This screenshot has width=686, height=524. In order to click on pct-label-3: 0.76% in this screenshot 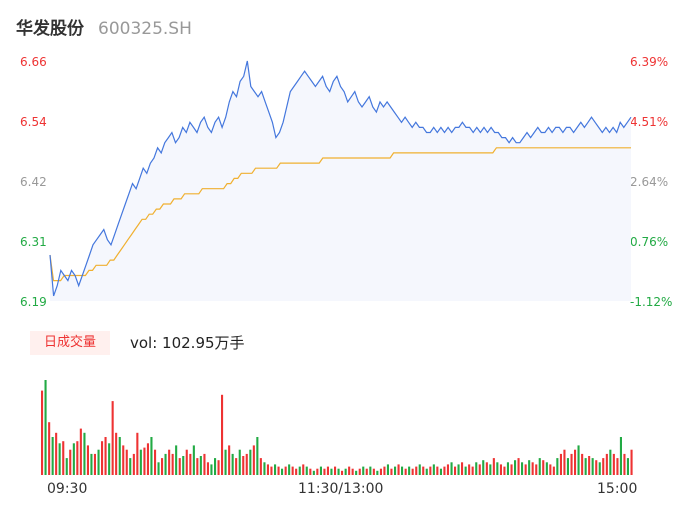, I will do `click(649, 242)`.